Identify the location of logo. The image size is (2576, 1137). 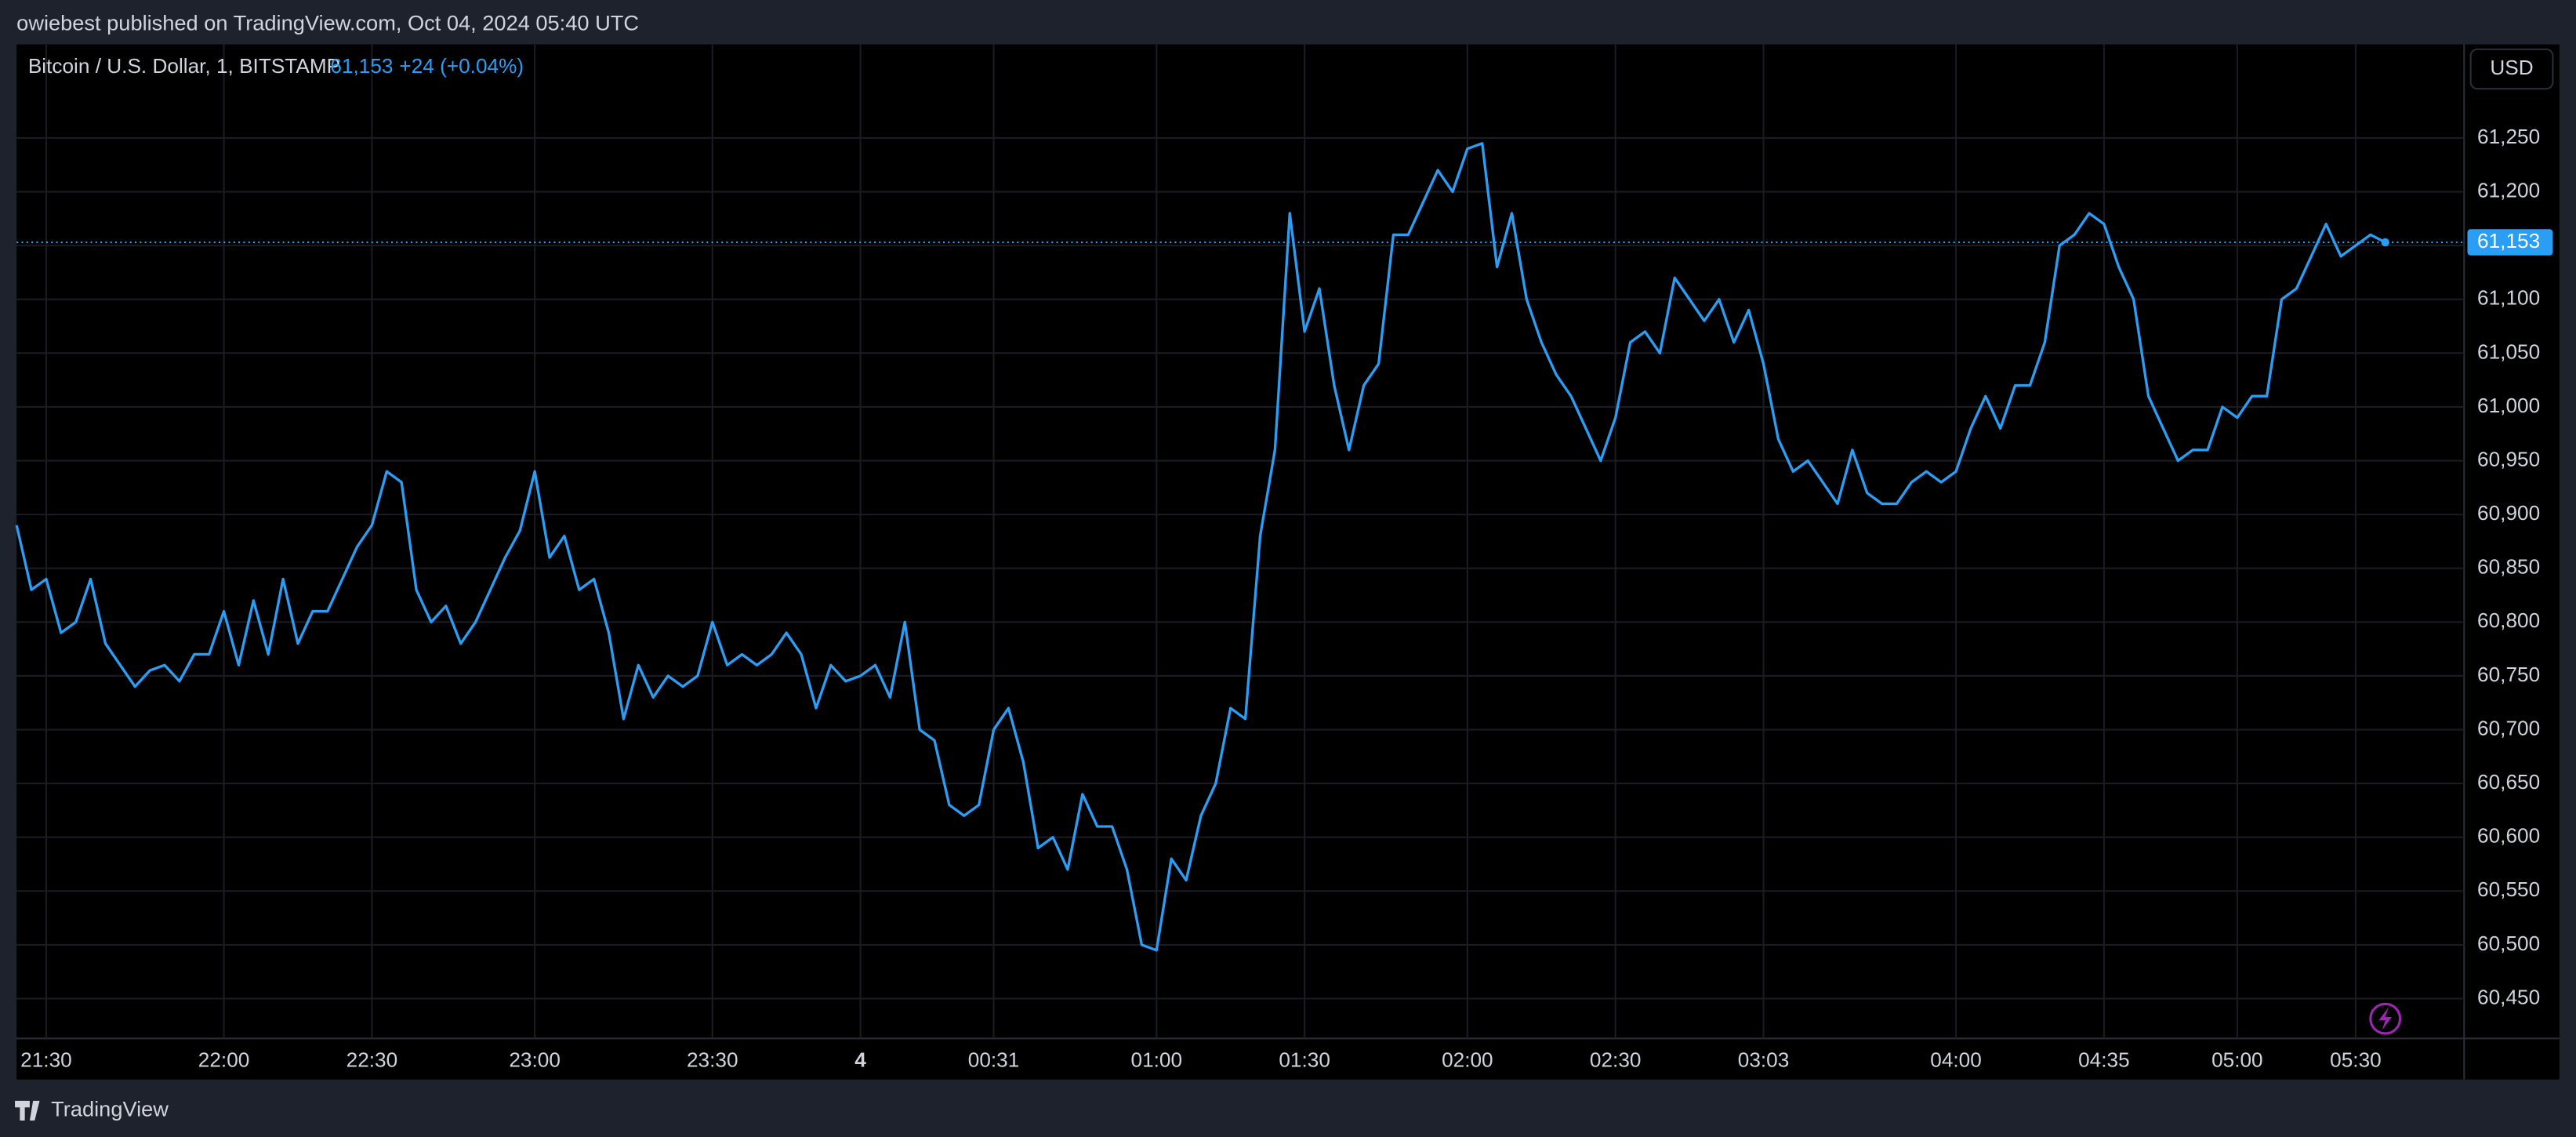
(28, 1110).